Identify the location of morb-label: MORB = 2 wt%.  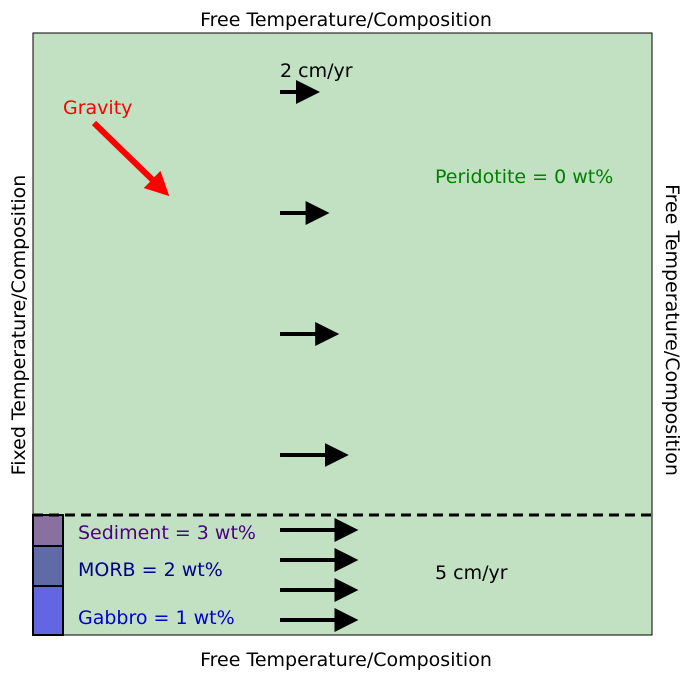
(150, 570).